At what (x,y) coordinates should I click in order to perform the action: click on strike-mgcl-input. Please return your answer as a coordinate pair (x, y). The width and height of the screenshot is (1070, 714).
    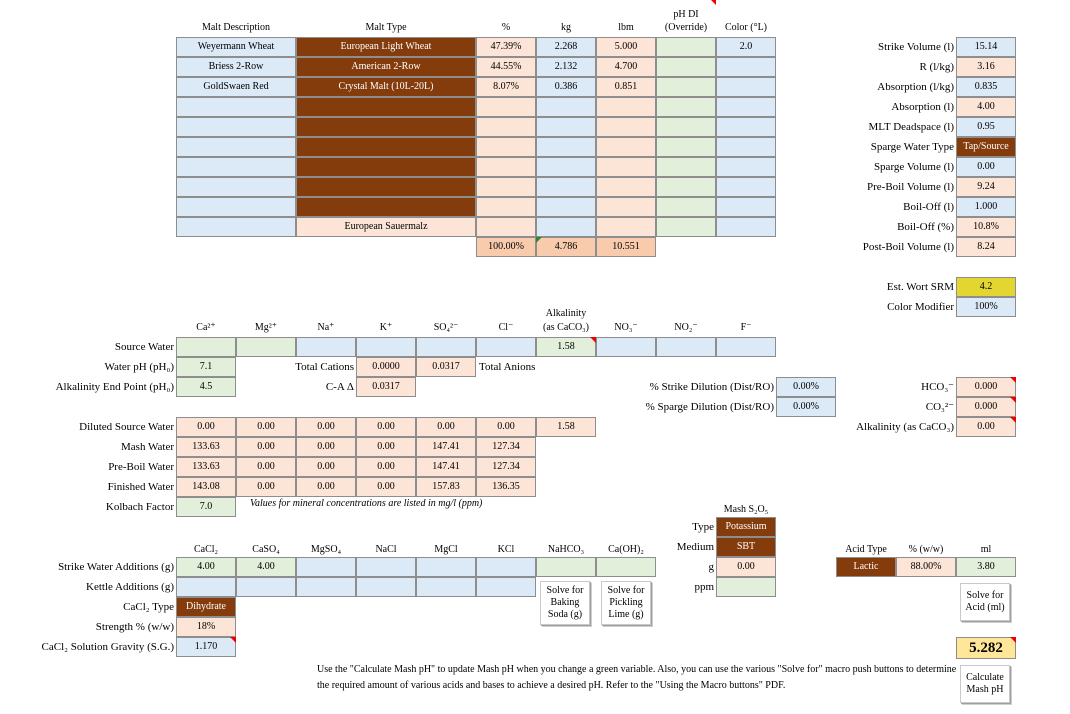
    Looking at the image, I should click on (446, 567).